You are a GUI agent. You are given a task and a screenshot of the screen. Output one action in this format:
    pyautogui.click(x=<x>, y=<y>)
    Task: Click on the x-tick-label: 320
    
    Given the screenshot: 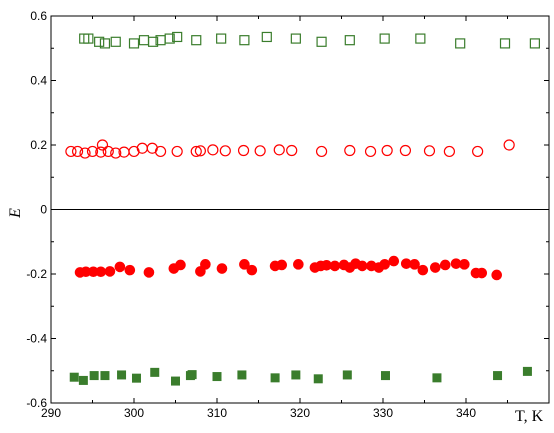 What is the action you would take?
    pyautogui.click(x=300, y=413)
    